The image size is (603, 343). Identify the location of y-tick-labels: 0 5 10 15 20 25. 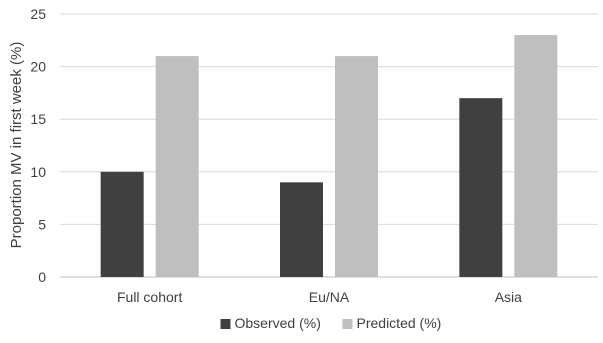
(38, 145).